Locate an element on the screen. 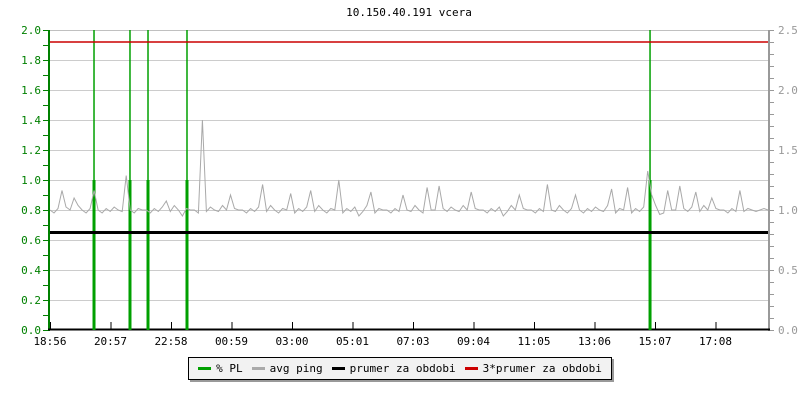 The image size is (800, 400). left-axis-tick-label: 0.8 is located at coordinates (31, 210).